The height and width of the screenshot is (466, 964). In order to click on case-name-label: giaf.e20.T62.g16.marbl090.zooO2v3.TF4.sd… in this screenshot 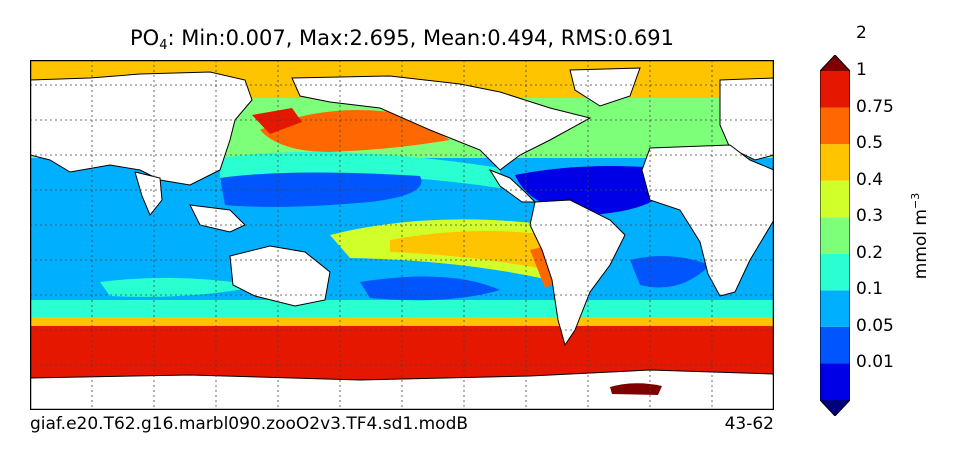, I will do `click(249, 424)`.